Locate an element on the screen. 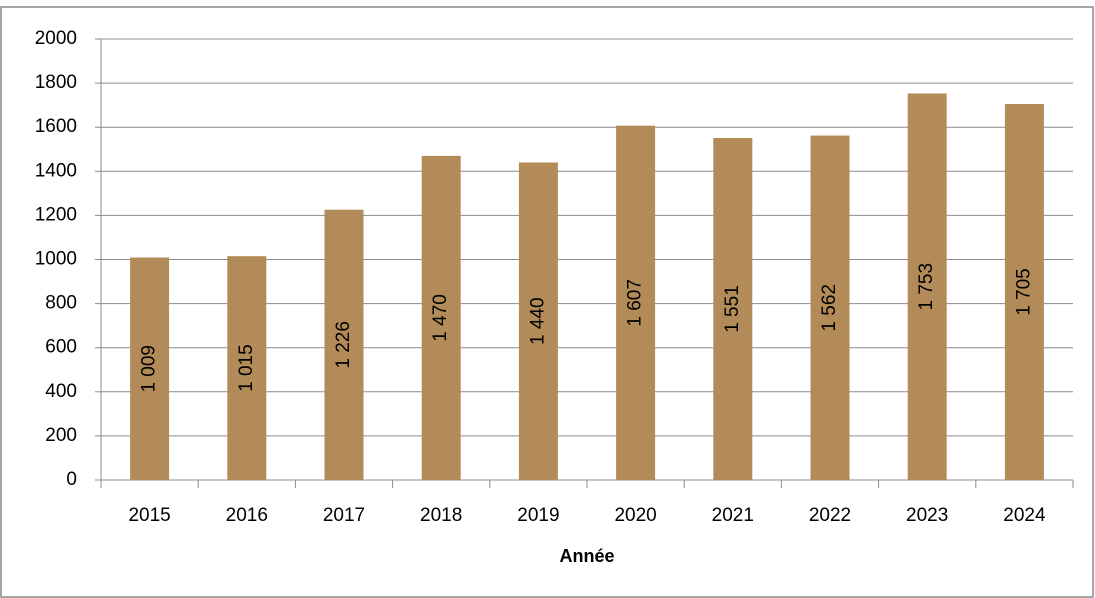 This screenshot has height=598, width=1095. y-tick-label: 0 is located at coordinates (71, 479).